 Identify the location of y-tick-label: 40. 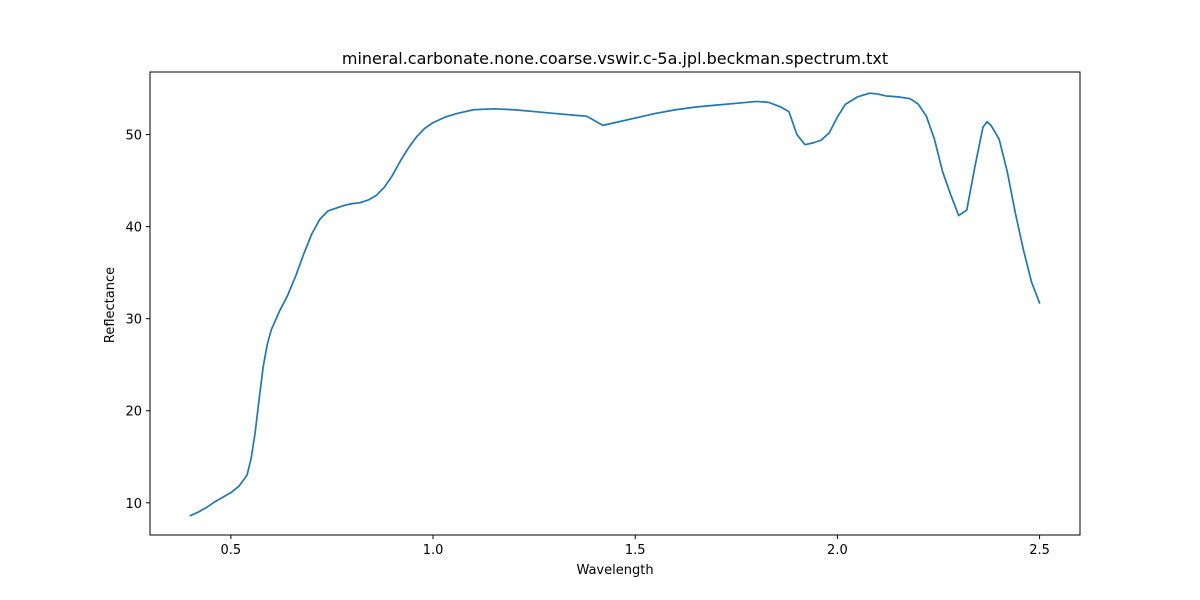
(133, 228).